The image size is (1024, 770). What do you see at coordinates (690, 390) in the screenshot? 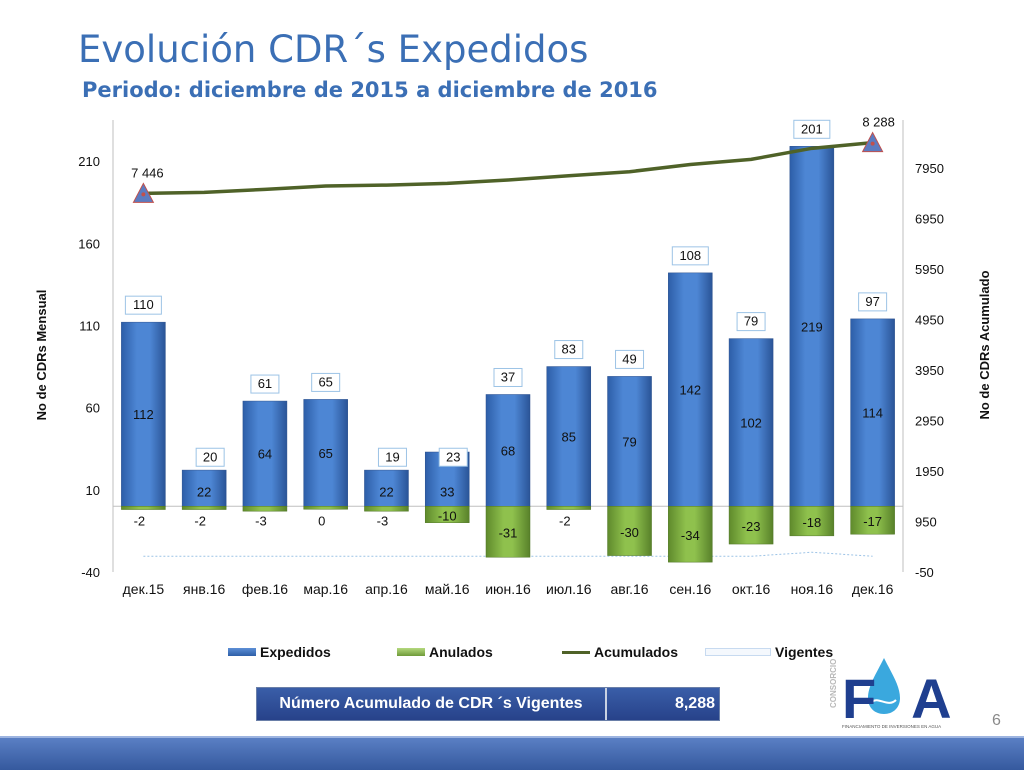
I see `expedidos-value-label: 142` at bounding box center [690, 390].